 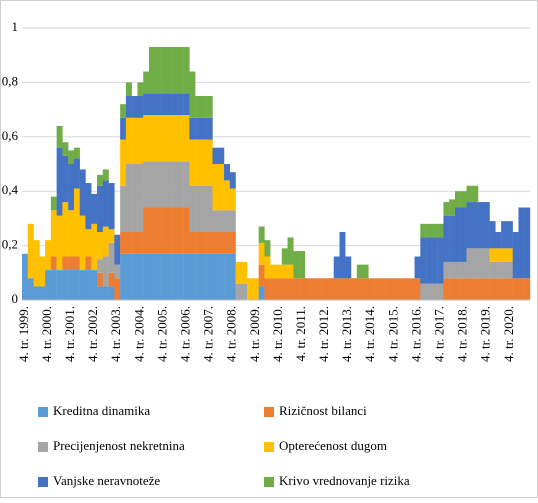 What do you see at coordinates (231, 334) in the screenshot?
I see `x-tick-label: 4. tr. 2008.` at bounding box center [231, 334].